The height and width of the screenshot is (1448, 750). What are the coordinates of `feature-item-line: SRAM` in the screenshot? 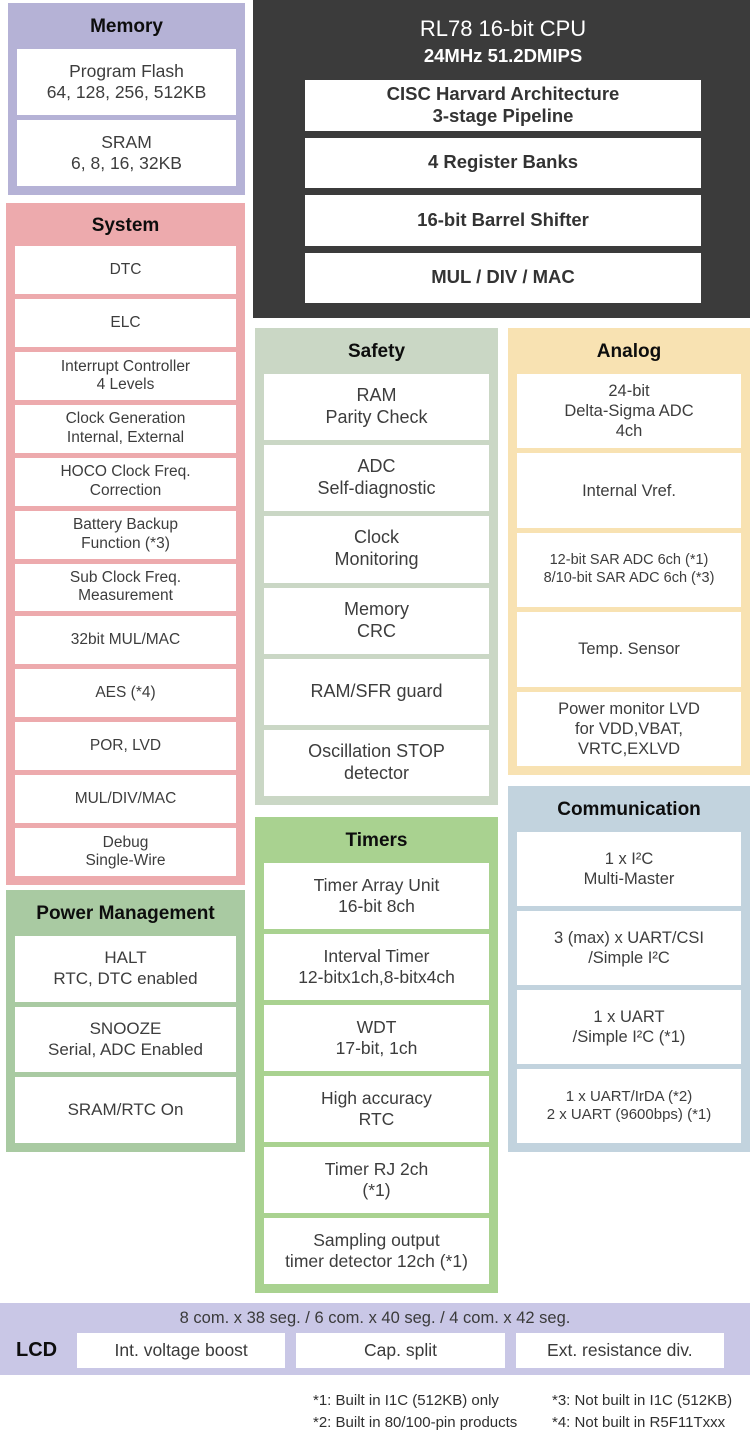 It's located at (126, 141).